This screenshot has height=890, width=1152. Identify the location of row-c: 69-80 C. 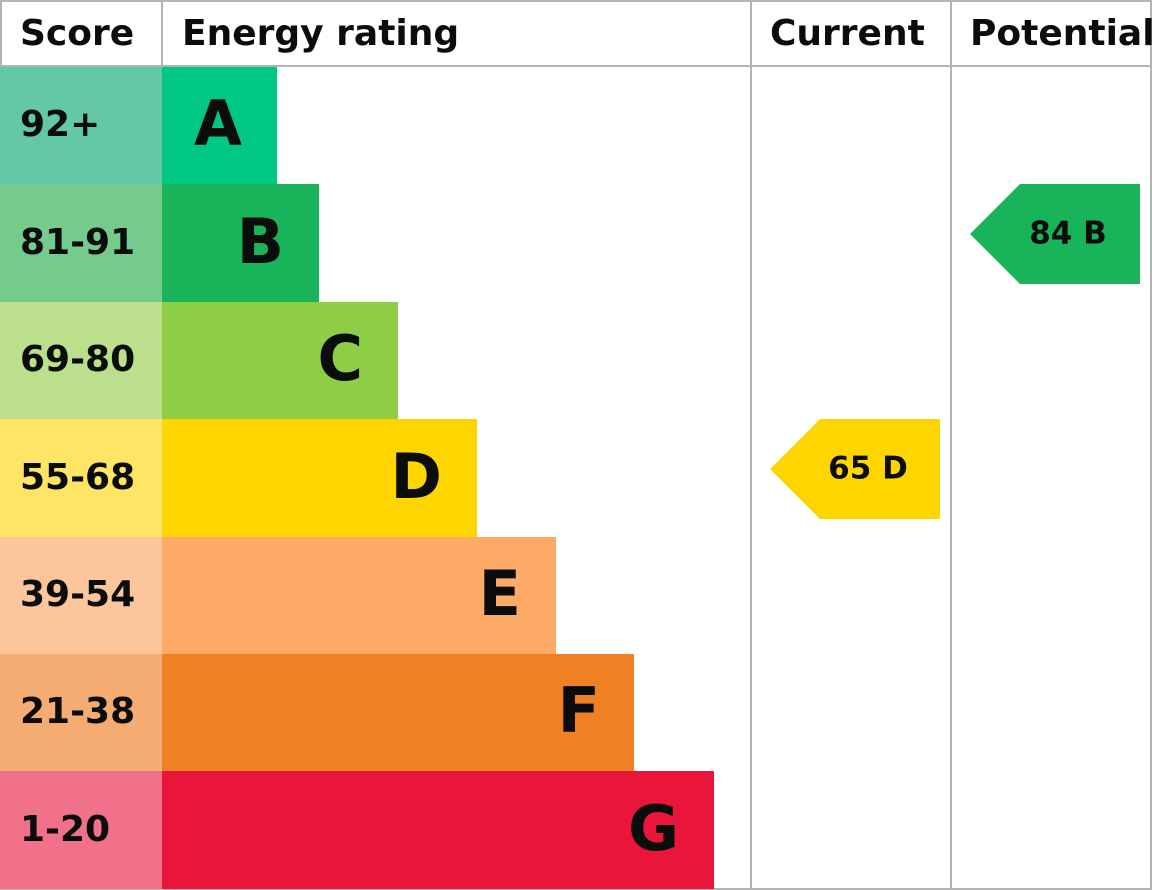
(199, 360).